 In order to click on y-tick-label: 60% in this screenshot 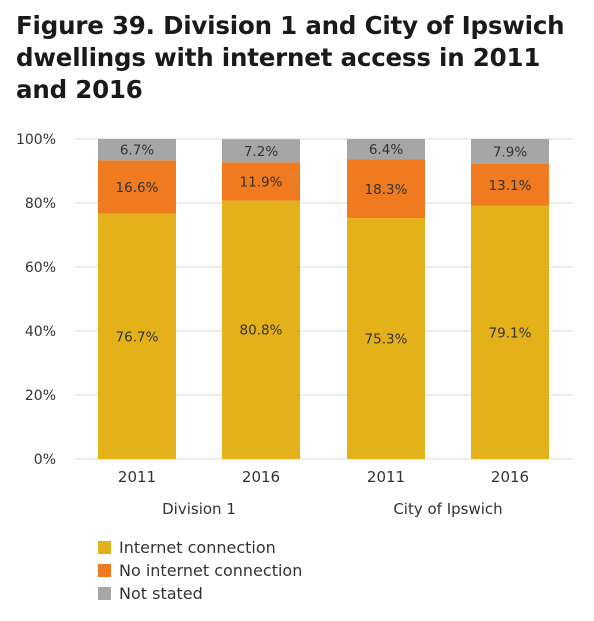, I will do `click(40, 268)`.